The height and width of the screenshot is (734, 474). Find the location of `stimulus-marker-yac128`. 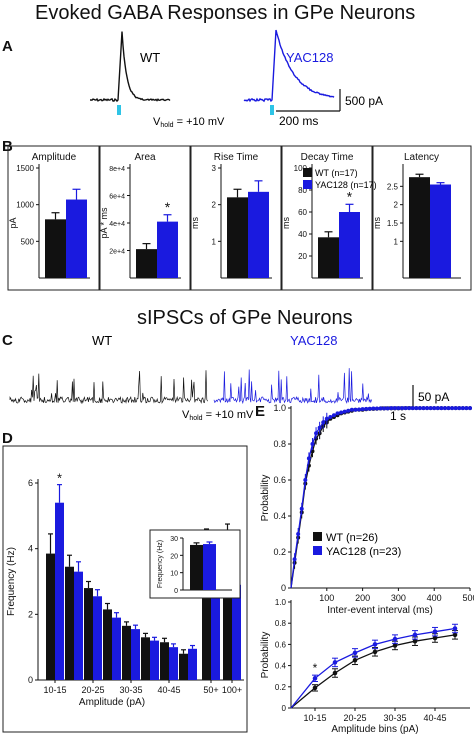

stimulus-marker-yac128 is located at coordinates (272, 110).